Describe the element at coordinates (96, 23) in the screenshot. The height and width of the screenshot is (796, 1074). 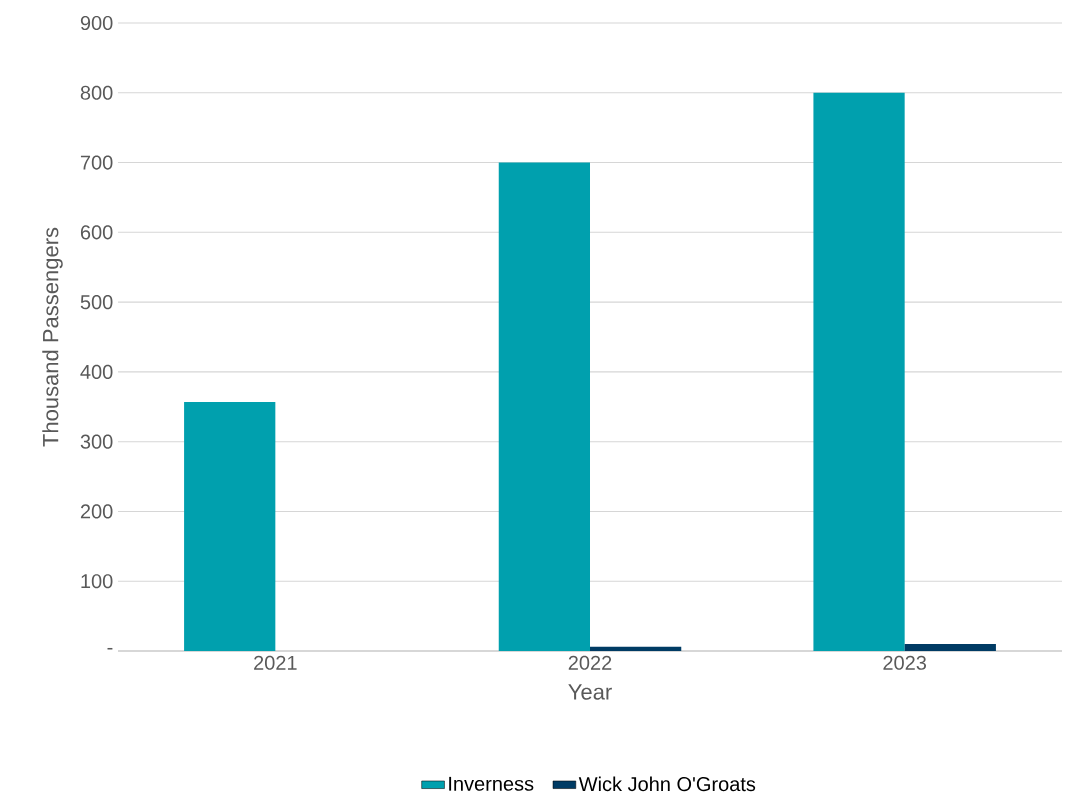
I see `y-tick-label: 900` at that location.